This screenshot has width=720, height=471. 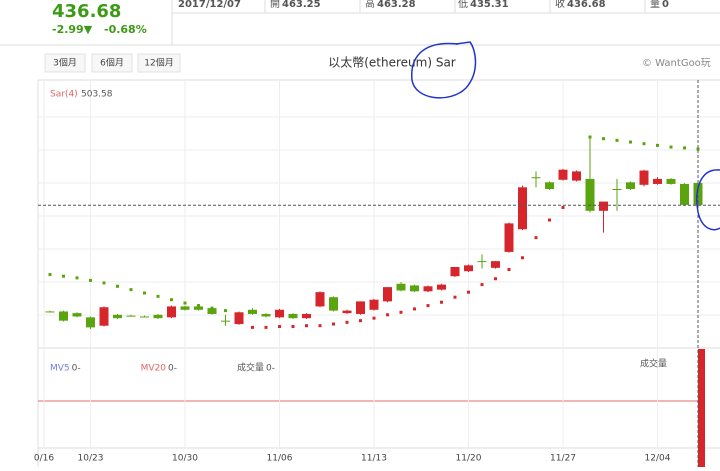 What do you see at coordinates (301, 5) in the screenshot?
I see `open-value: 463.25` at bounding box center [301, 5].